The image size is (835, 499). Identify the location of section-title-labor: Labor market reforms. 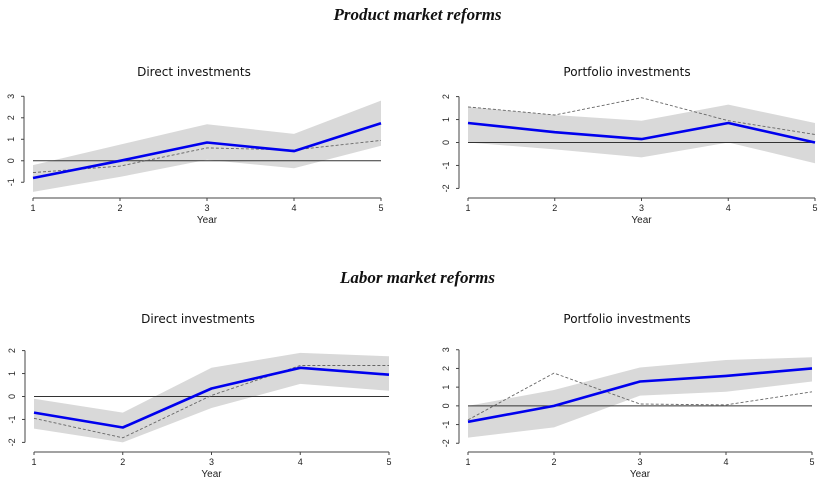
(417, 277).